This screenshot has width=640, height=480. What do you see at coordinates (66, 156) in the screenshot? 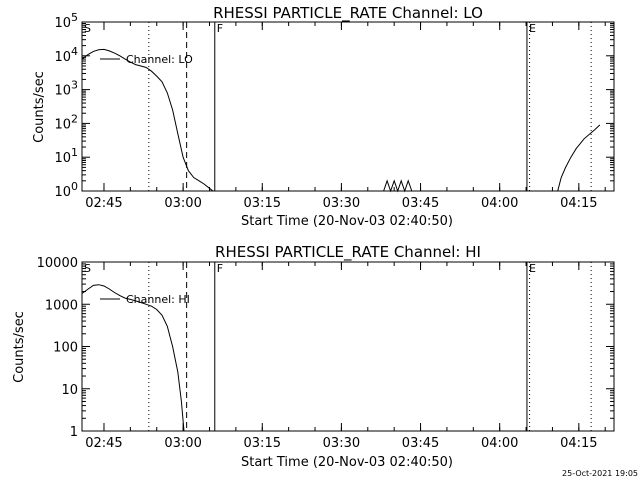
I see `y-tick-label: 10¹` at bounding box center [66, 156].